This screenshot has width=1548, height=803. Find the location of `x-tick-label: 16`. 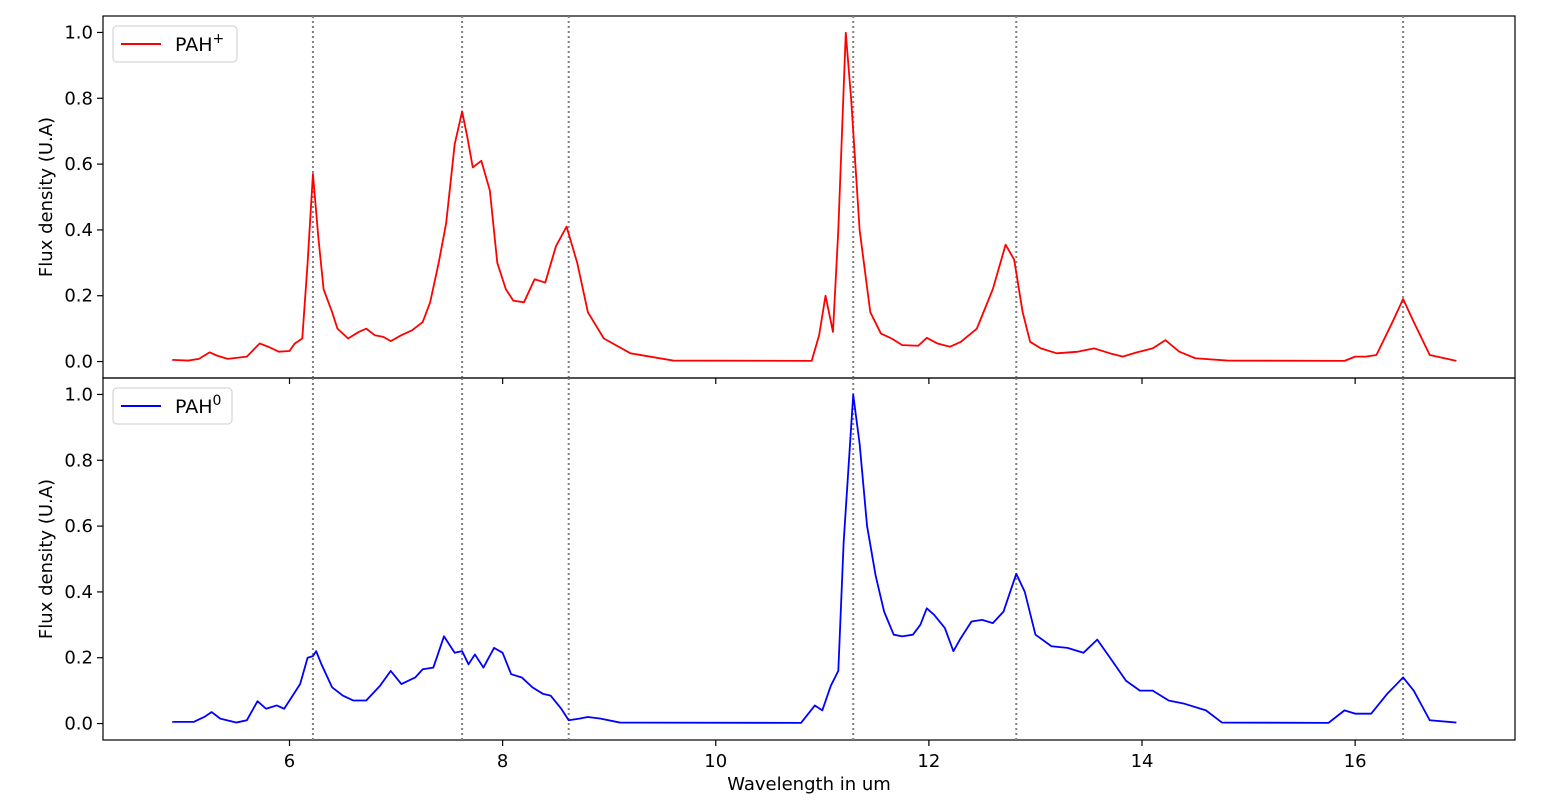

x-tick-label: 16 is located at coordinates (1355, 761).